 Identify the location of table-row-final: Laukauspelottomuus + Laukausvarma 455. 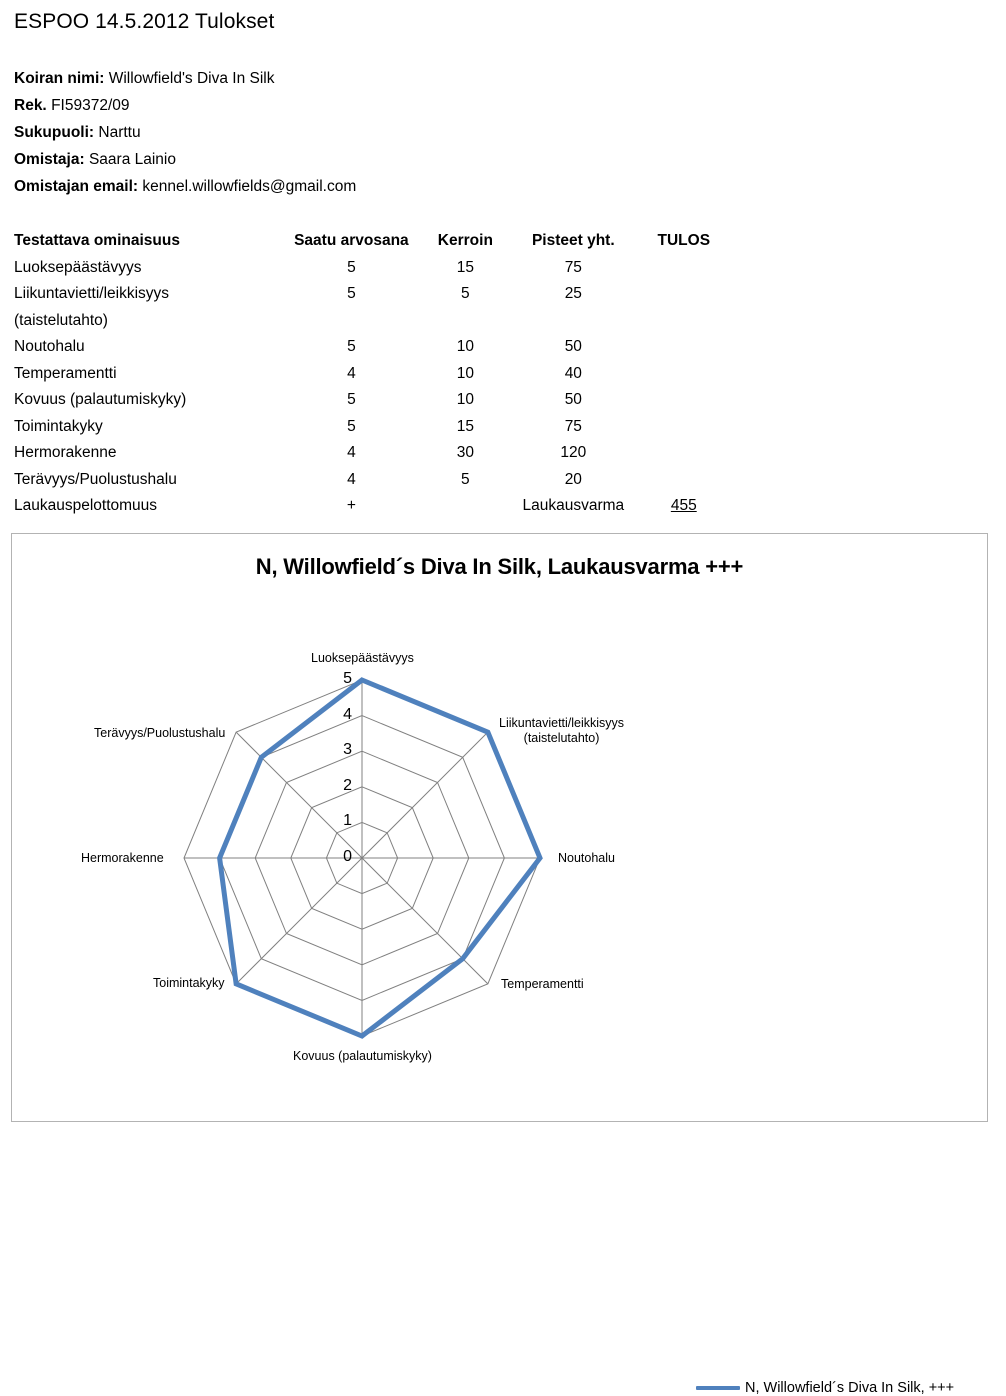
(374, 506).